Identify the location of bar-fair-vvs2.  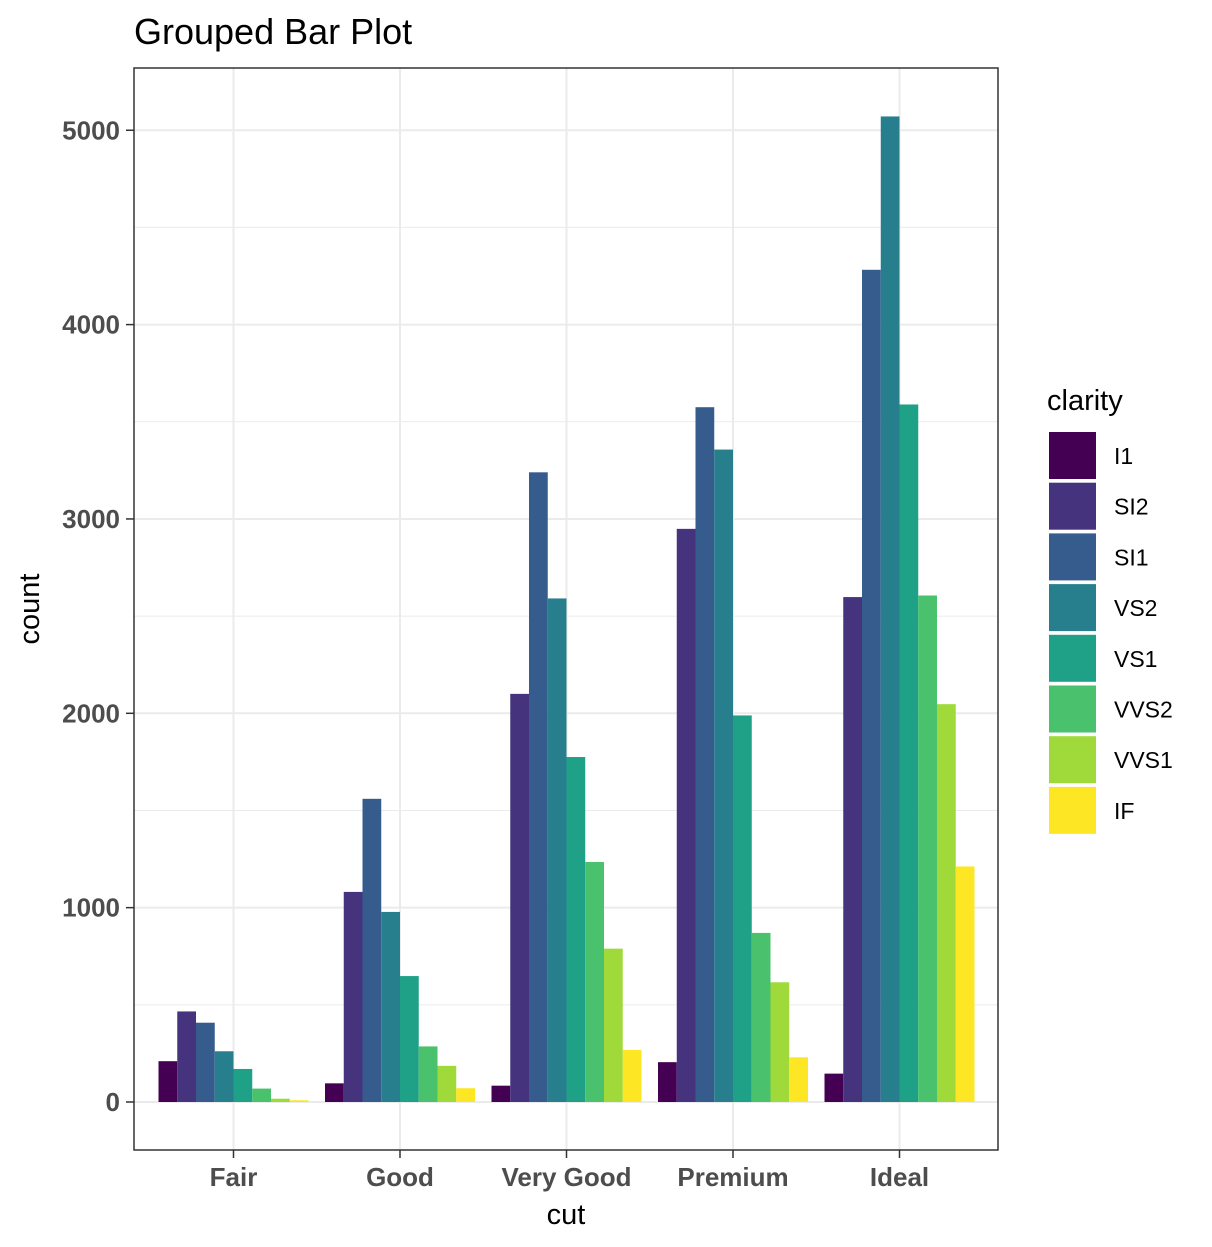
(261, 1095).